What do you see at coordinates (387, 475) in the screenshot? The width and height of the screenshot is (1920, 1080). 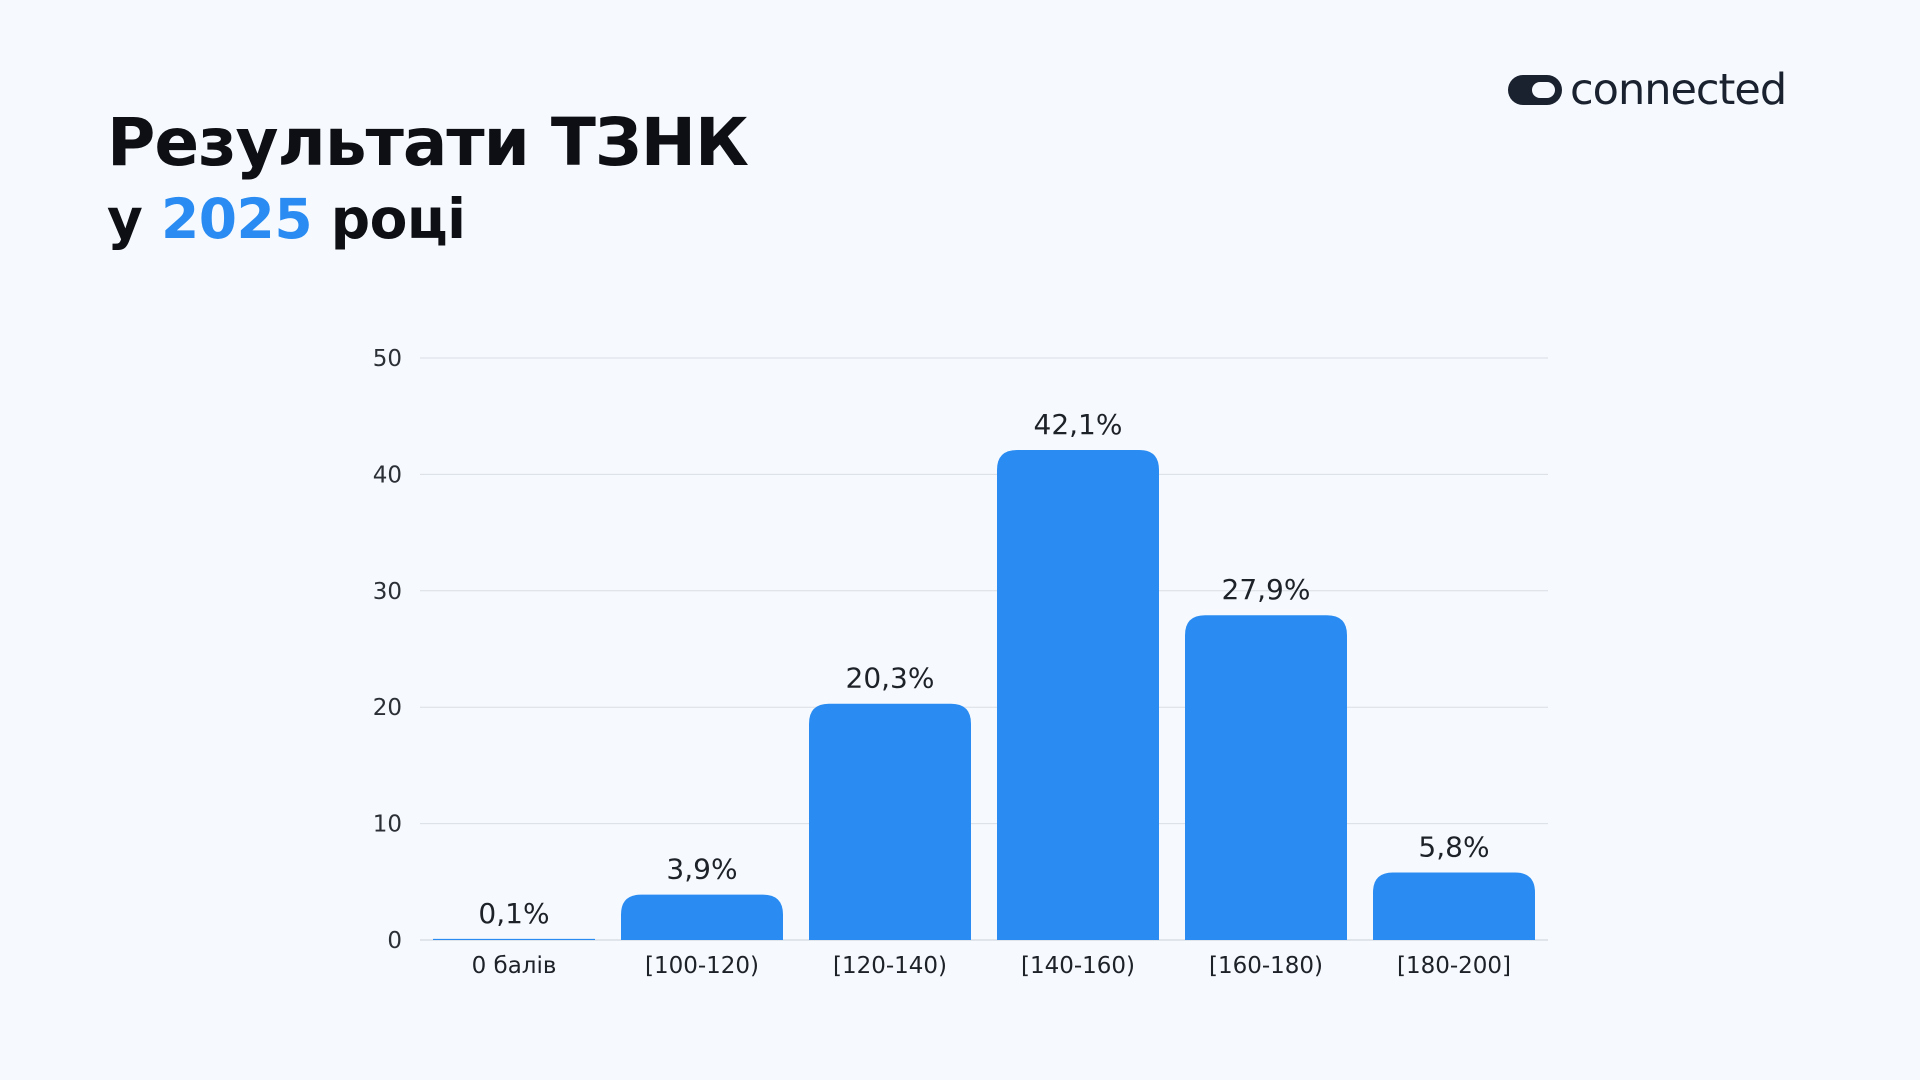 I see `y-tick-label: 40` at bounding box center [387, 475].